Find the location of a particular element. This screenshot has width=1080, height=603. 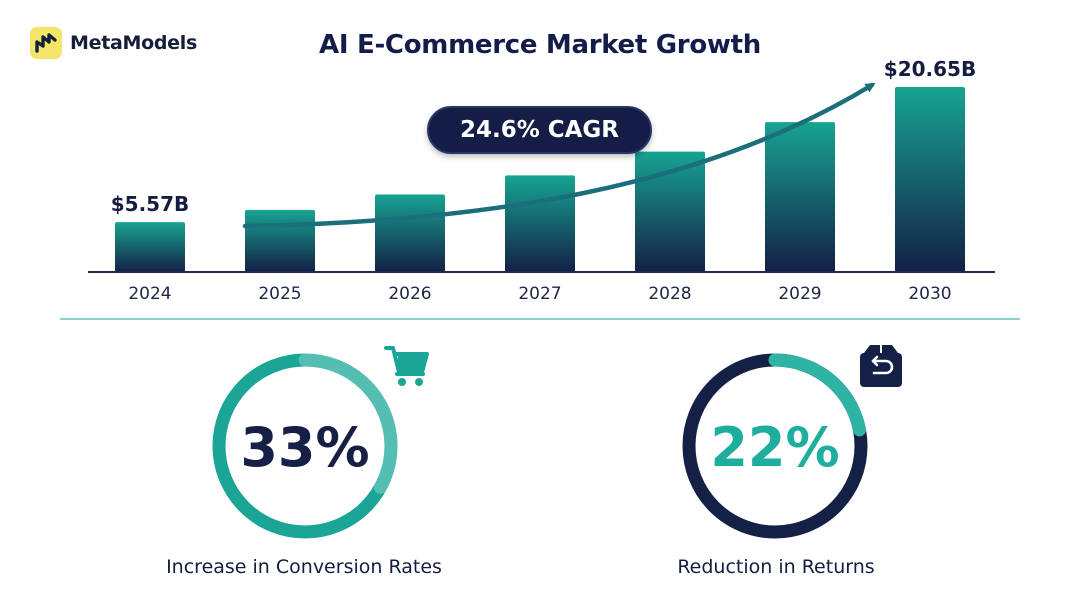

bar-2030 is located at coordinates (930, 179).